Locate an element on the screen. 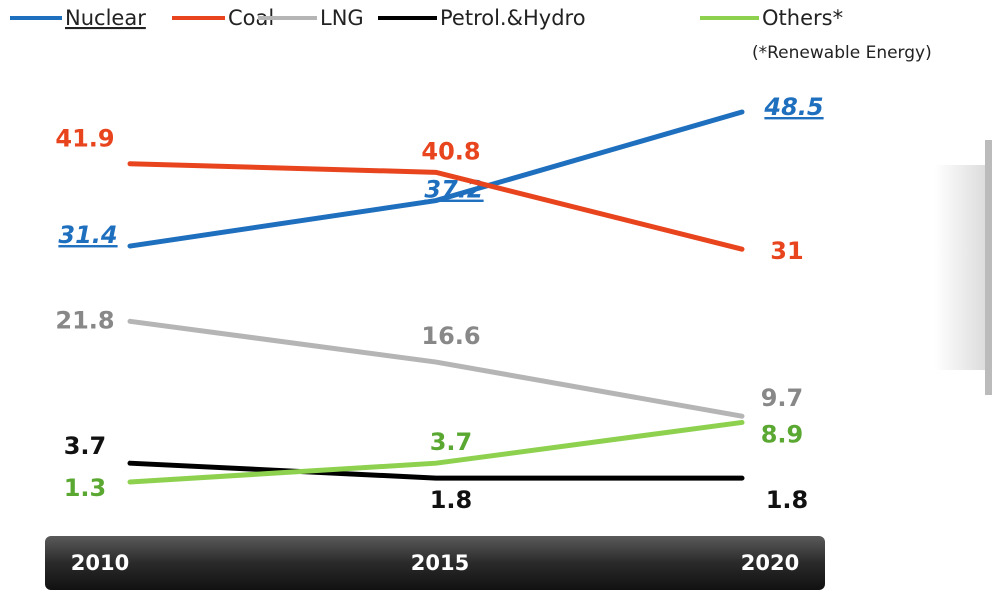 The width and height of the screenshot is (992, 592). data-label: 41.9 is located at coordinates (84, 139).